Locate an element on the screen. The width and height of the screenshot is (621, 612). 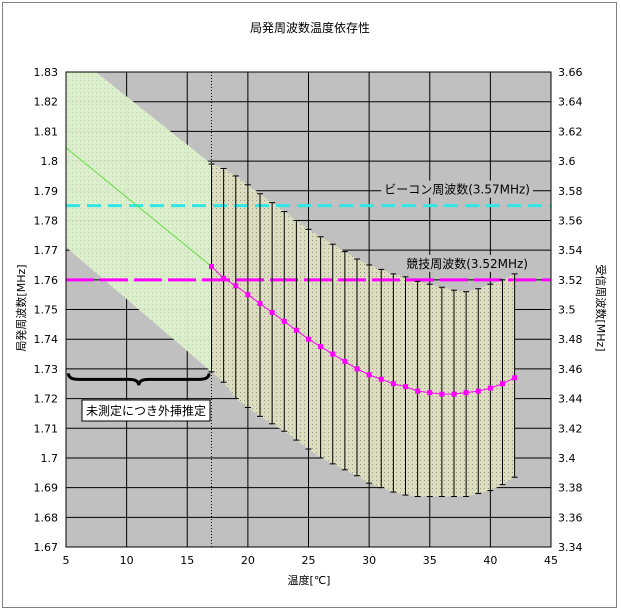
y-tick-label: 1.71 is located at coordinates (46, 428).